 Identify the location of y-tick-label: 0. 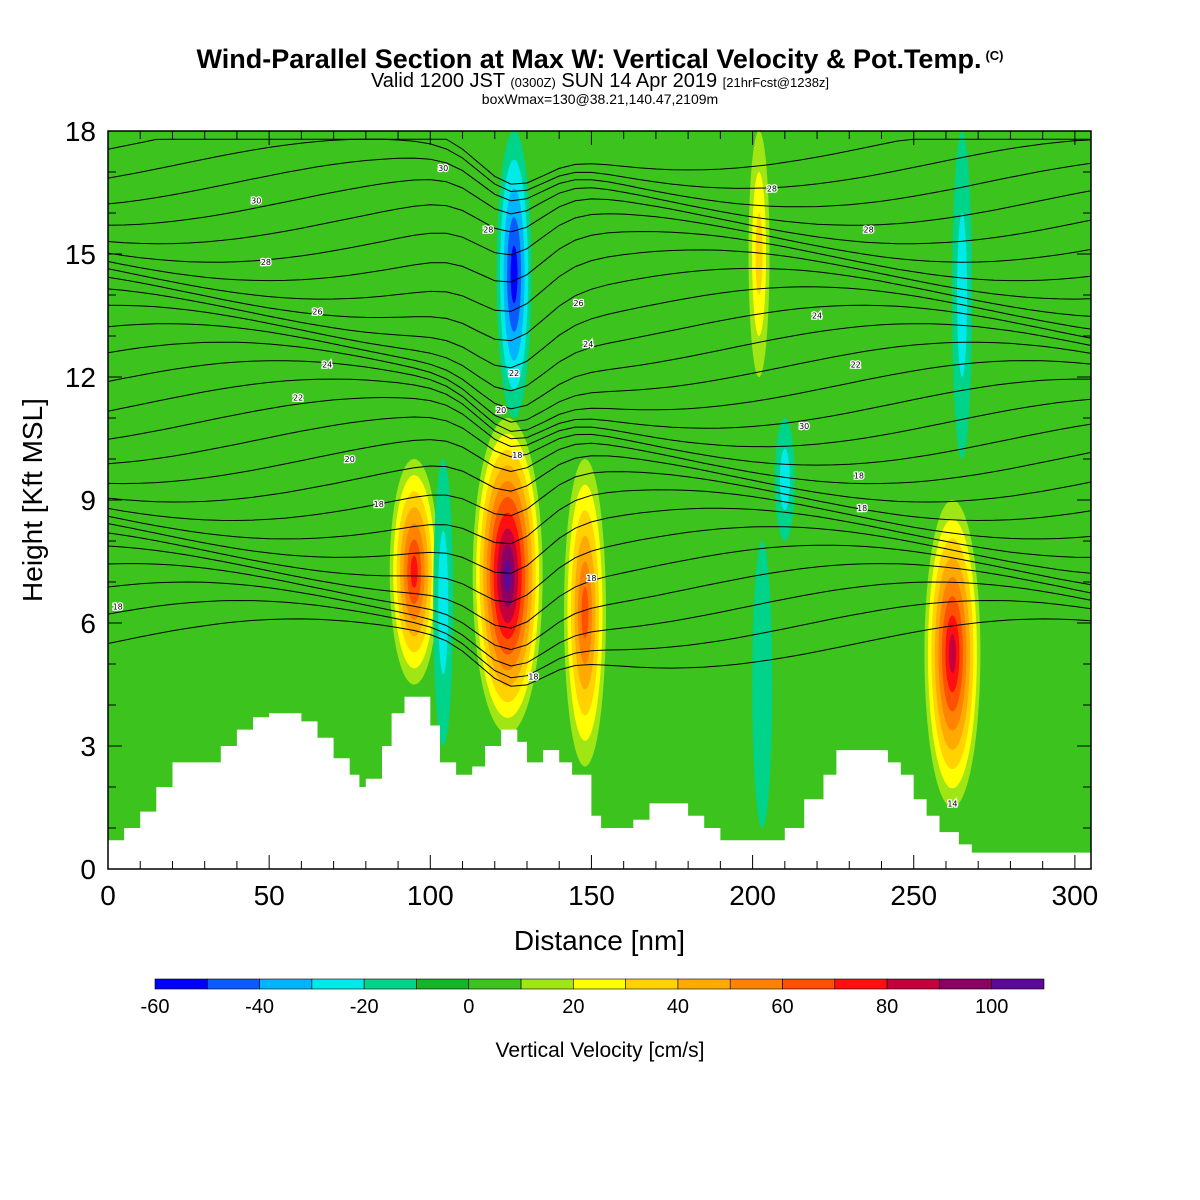
(88, 869).